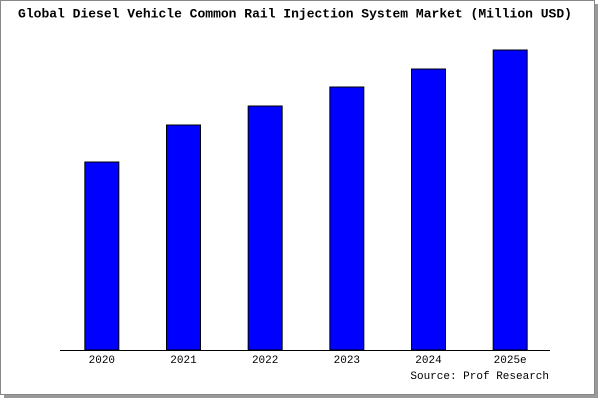  I want to click on x-tick-label: 2023, so click(347, 361).